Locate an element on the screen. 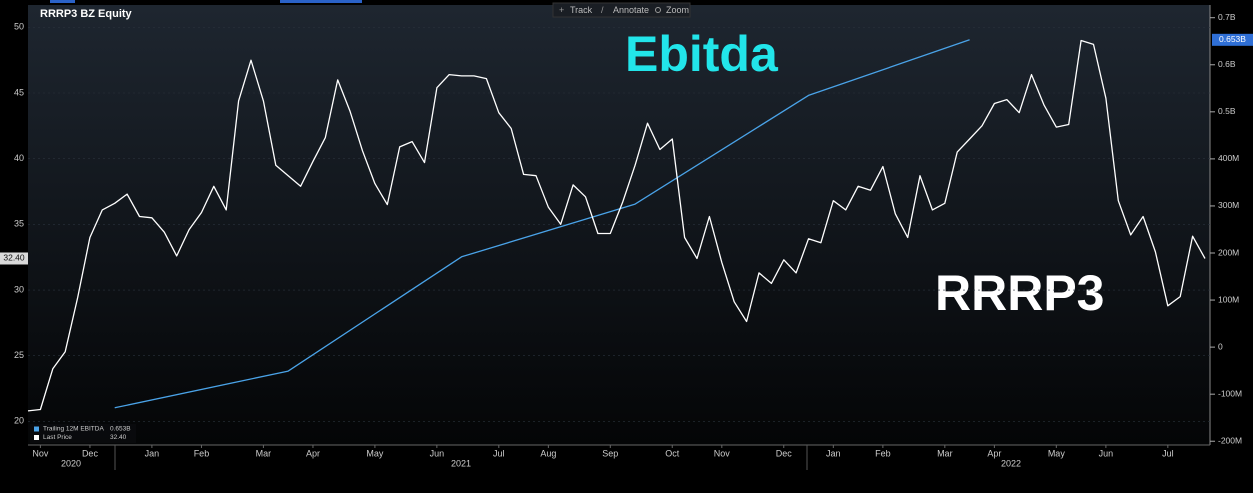  annotation-ebitda: Ebitda is located at coordinates (702, 54).